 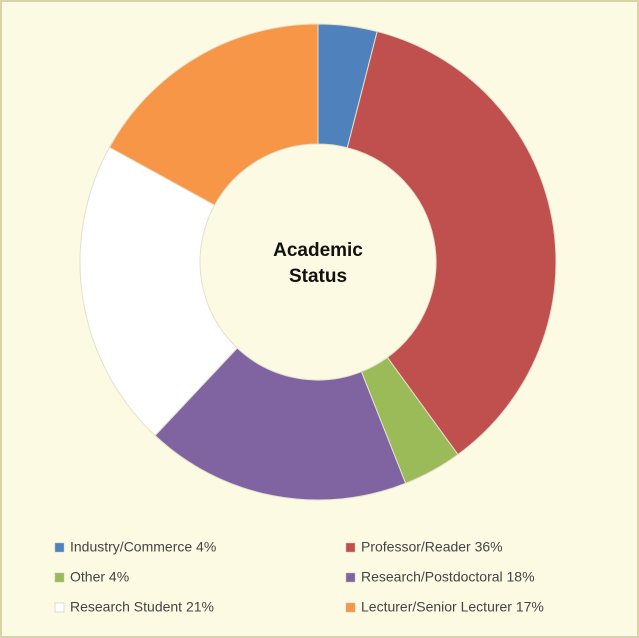 I want to click on legend-label: Lecturer/Senior Lecturer 17%, so click(x=452, y=607).